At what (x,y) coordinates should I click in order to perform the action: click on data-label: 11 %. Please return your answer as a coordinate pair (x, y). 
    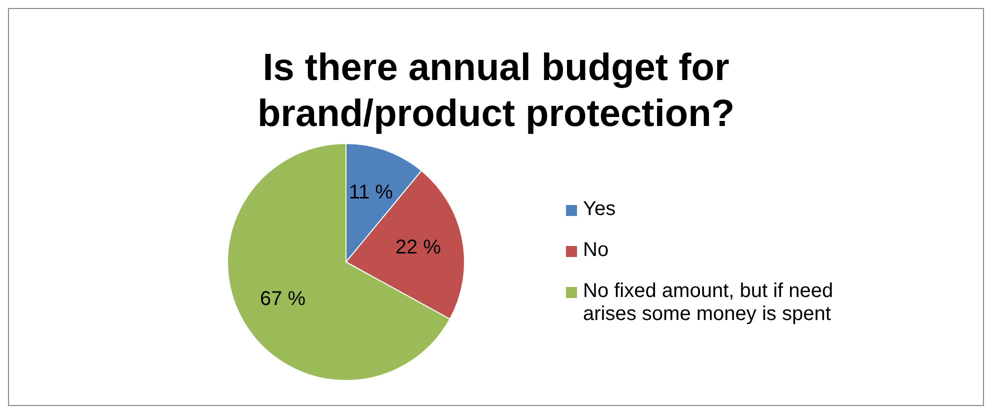
    Looking at the image, I should click on (371, 192).